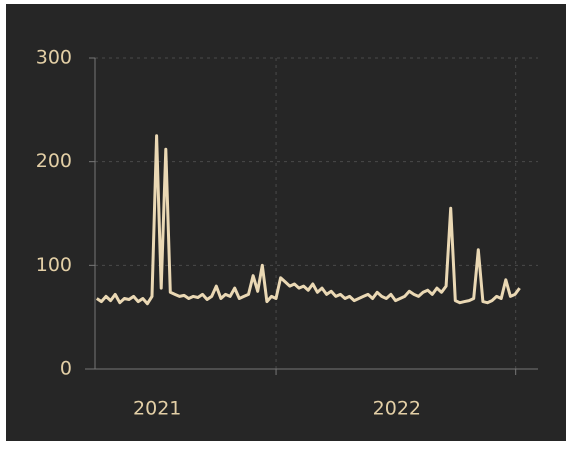 The image size is (572, 449). What do you see at coordinates (397, 409) in the screenshot?
I see `x-tick-label: 2022` at bounding box center [397, 409].